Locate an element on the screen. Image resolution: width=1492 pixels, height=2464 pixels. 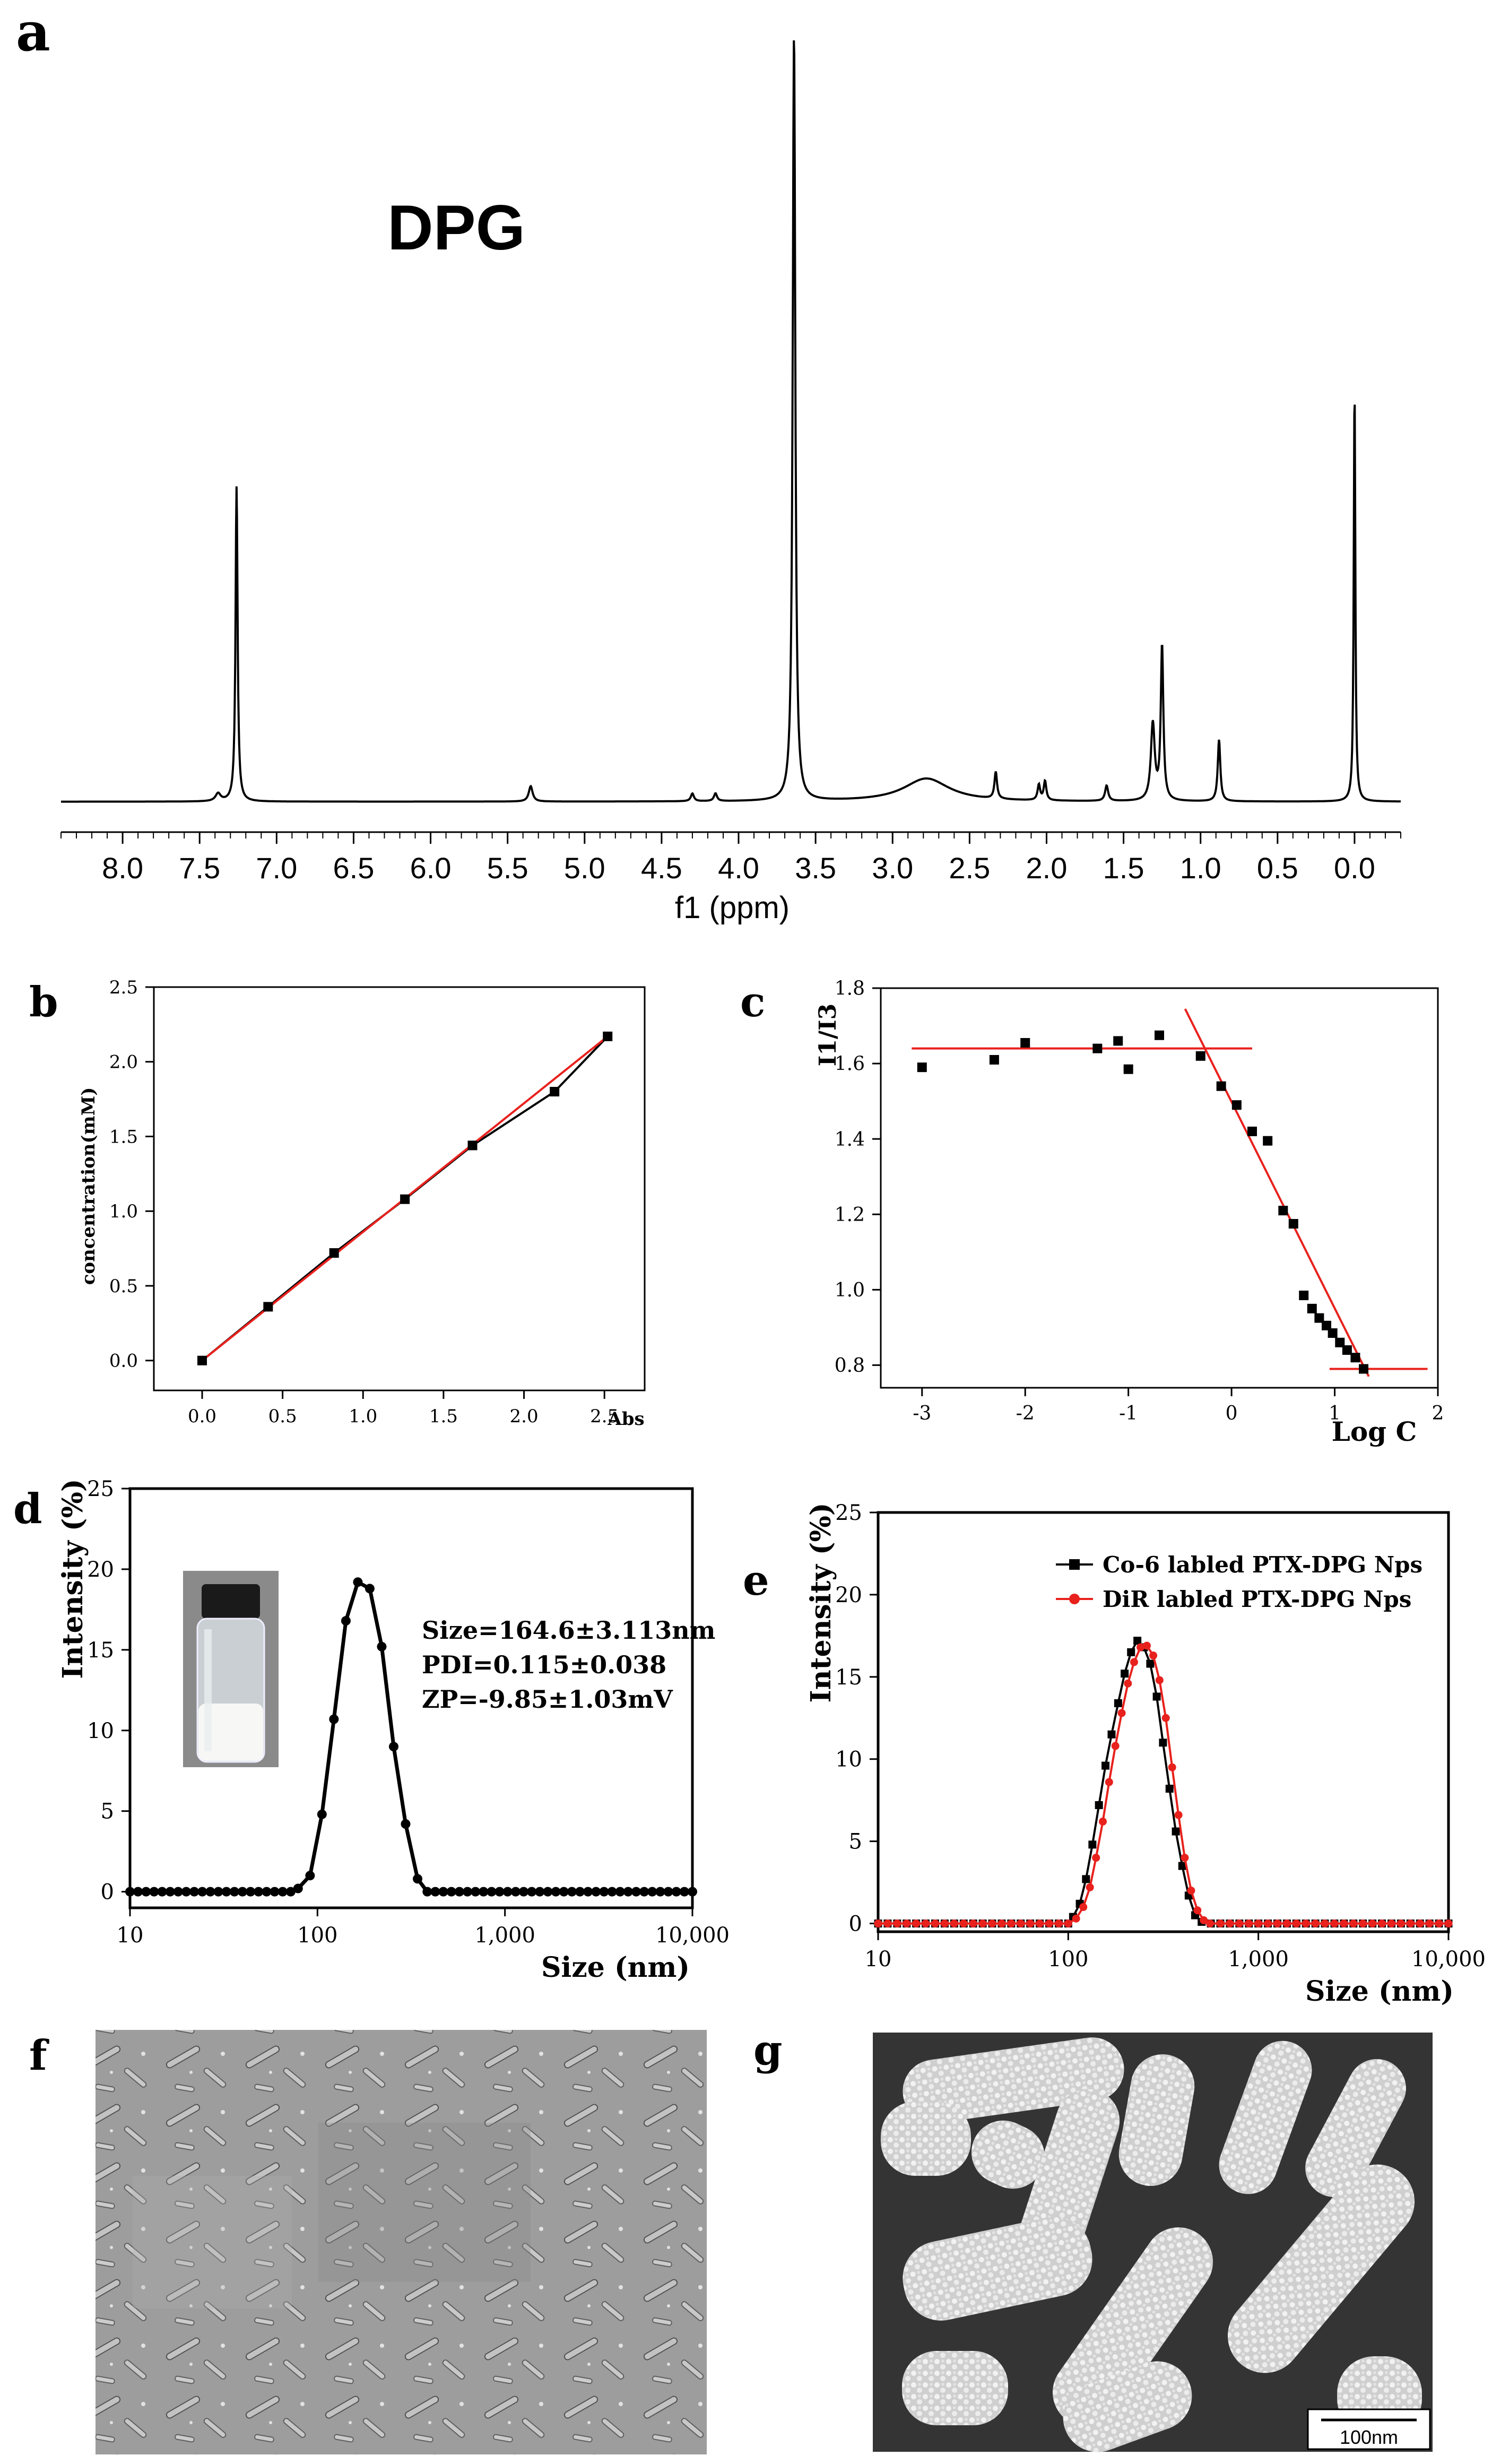
chart-a-tick-label: 5.0 is located at coordinates (584, 868).